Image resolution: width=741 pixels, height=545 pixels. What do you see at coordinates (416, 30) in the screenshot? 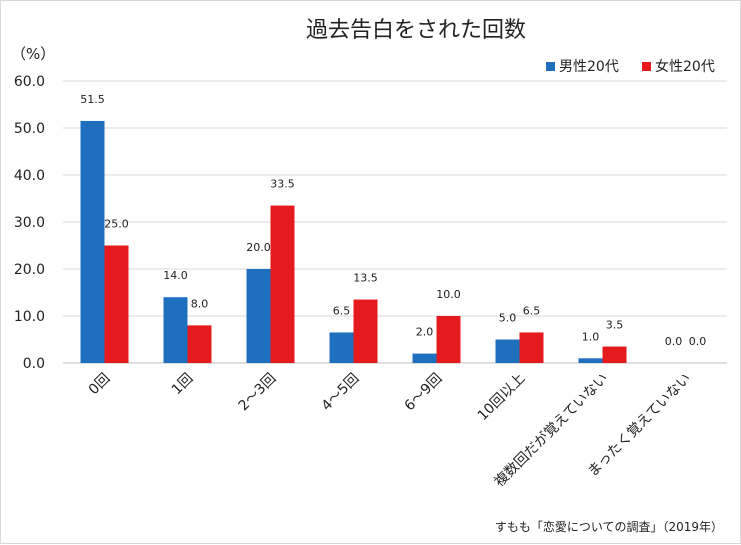
I see `chart-title: 過去告白をされた回数` at bounding box center [416, 30].